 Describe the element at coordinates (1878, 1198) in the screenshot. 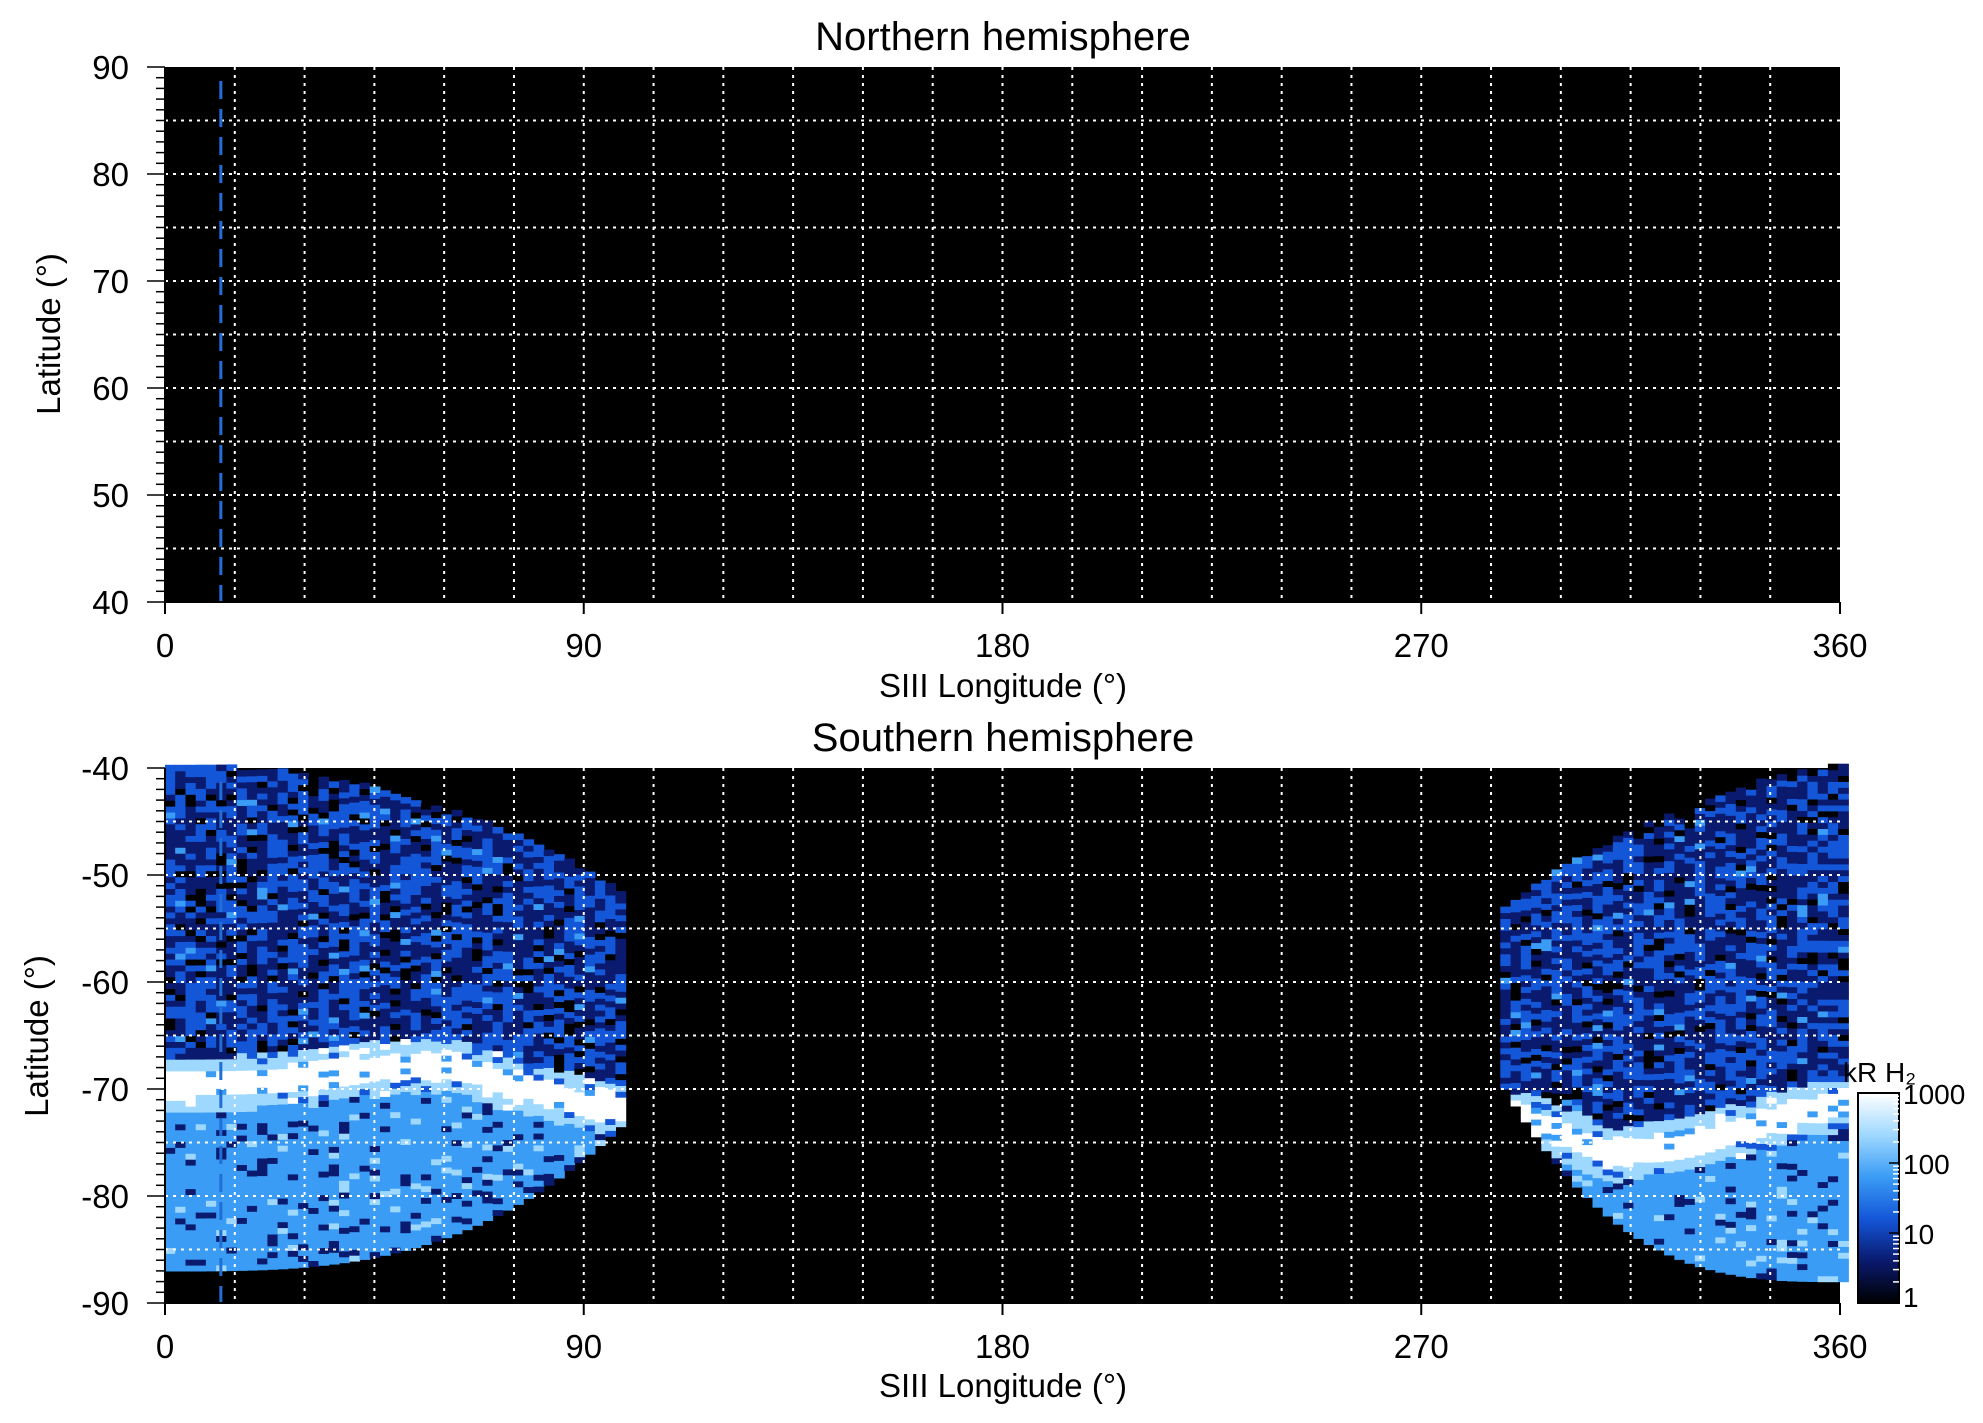

I see `colorbar-gradient` at that location.